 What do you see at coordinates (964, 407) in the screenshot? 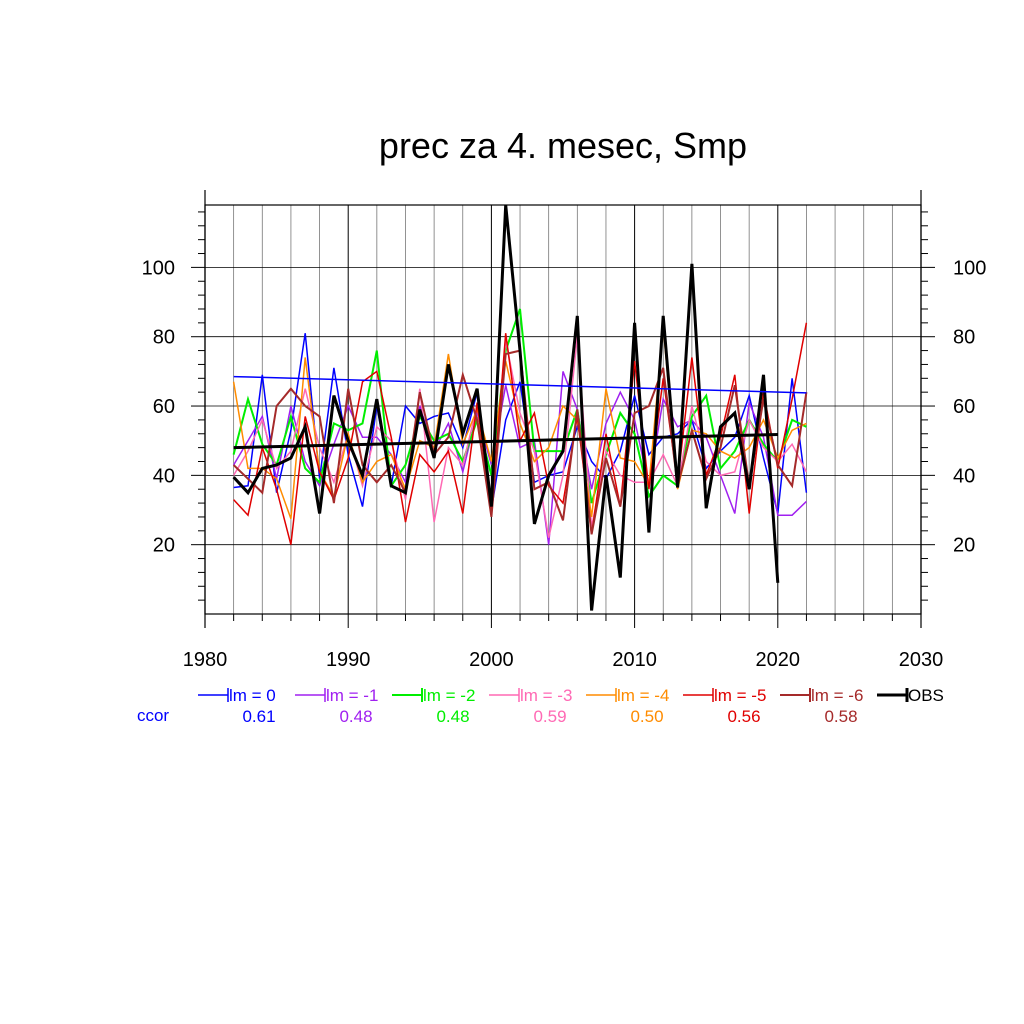
I see `y-tick-label-right: 60` at bounding box center [964, 407].